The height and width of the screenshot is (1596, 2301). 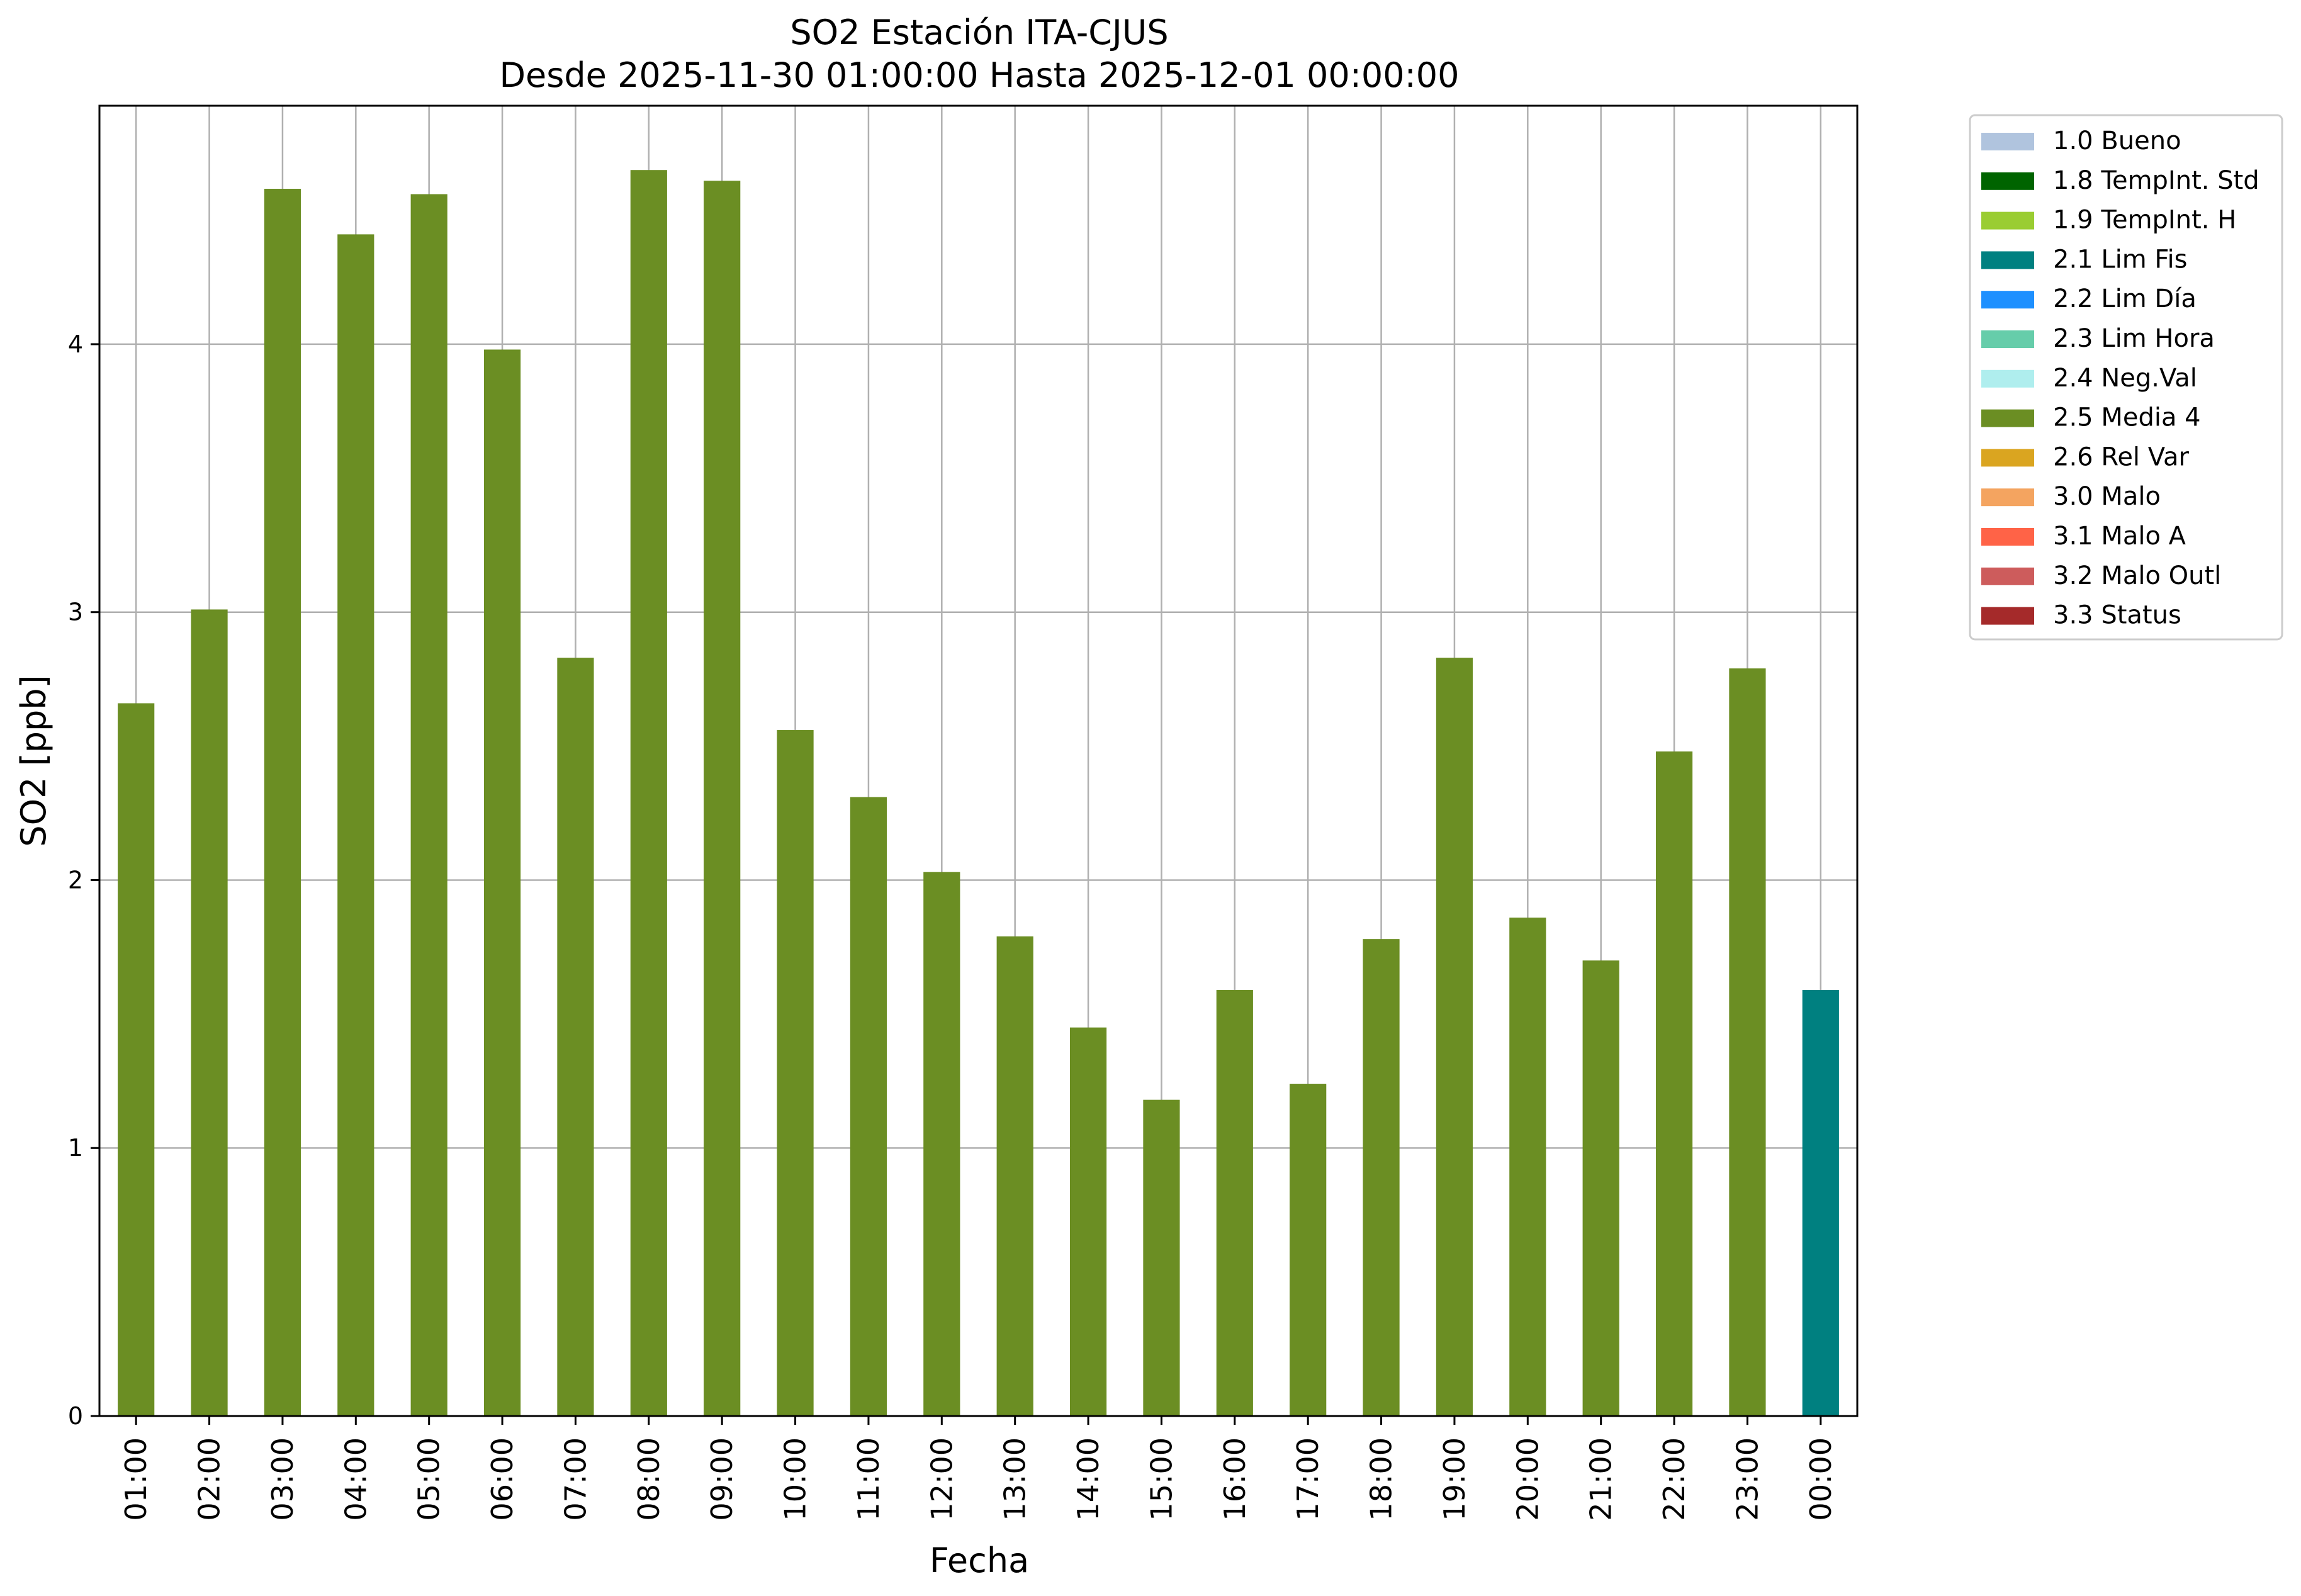 What do you see at coordinates (34, 760) in the screenshot?
I see `y-axis-label: SO2 [ppb]` at bounding box center [34, 760].